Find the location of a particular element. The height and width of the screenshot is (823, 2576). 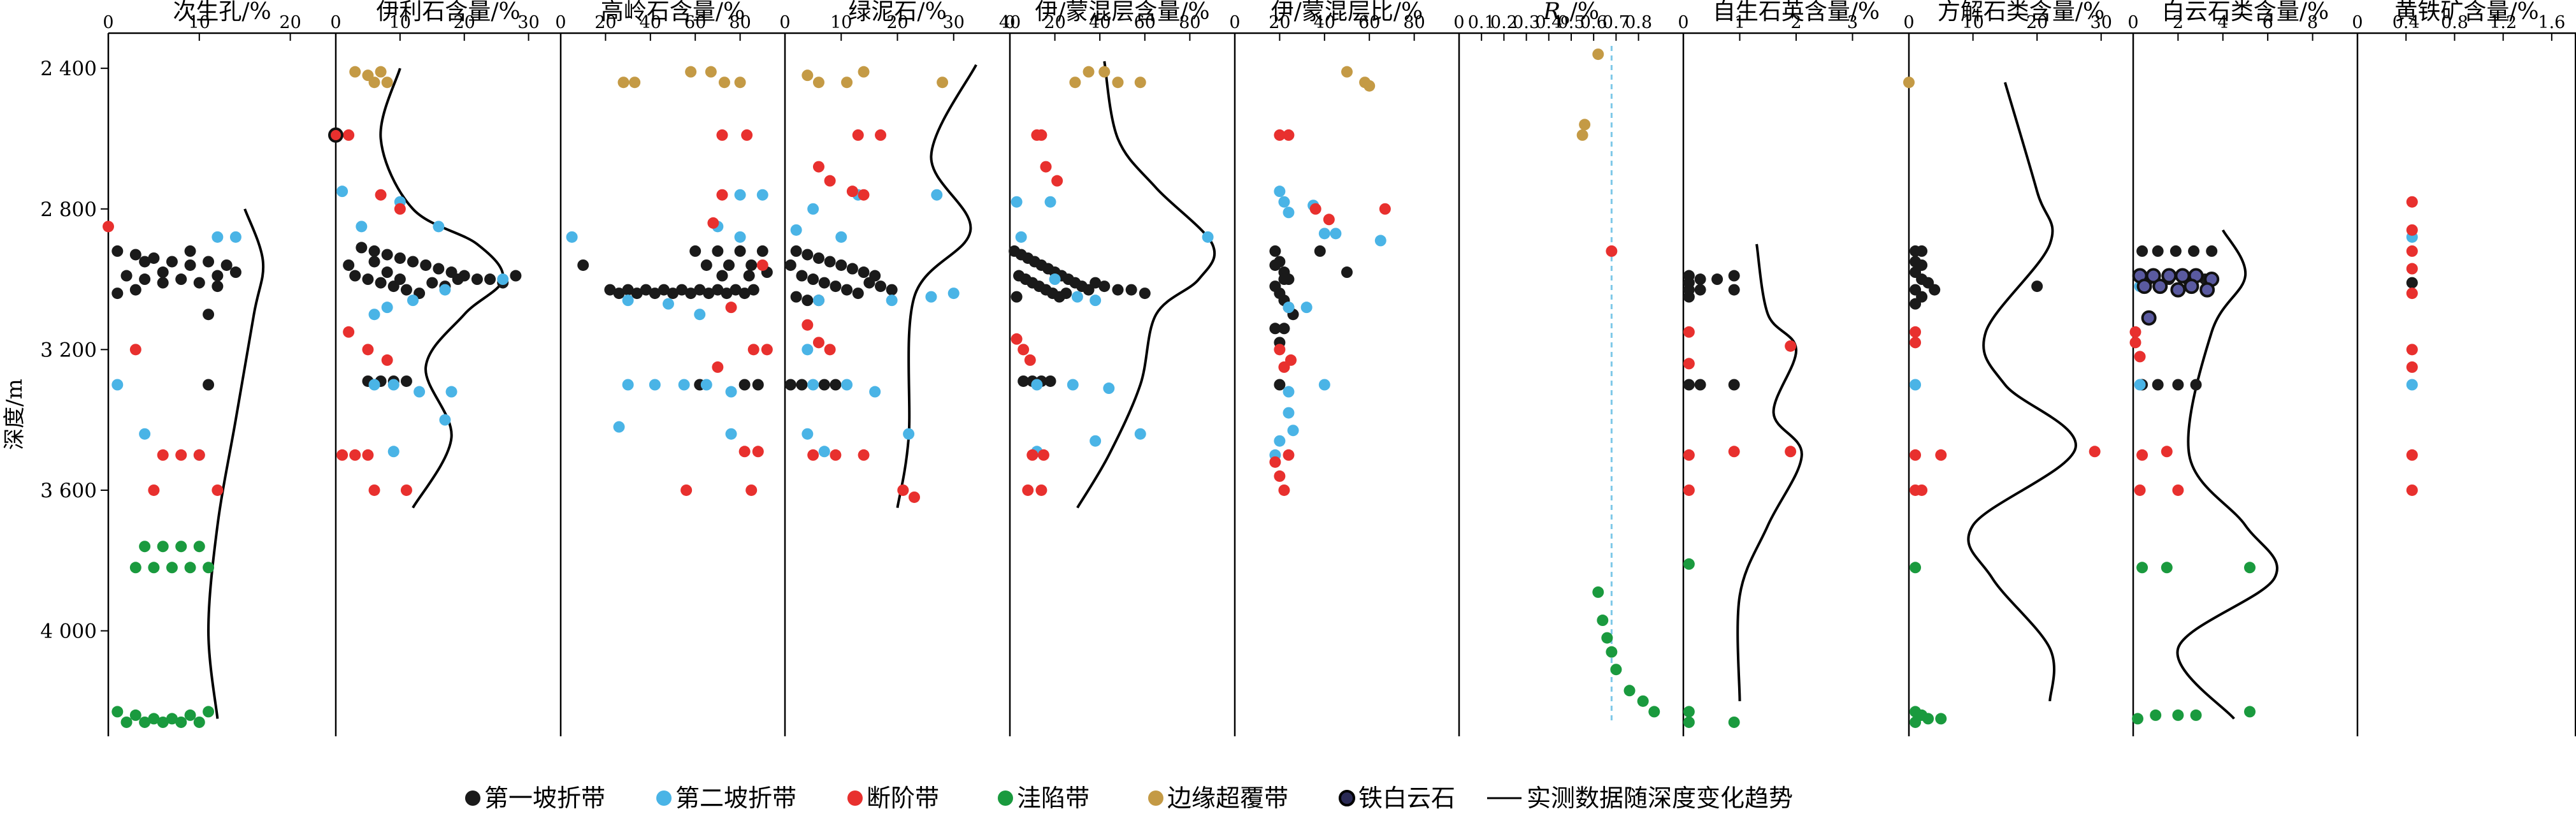

x-tick-label: 0.5 is located at coordinates (1572, 23).